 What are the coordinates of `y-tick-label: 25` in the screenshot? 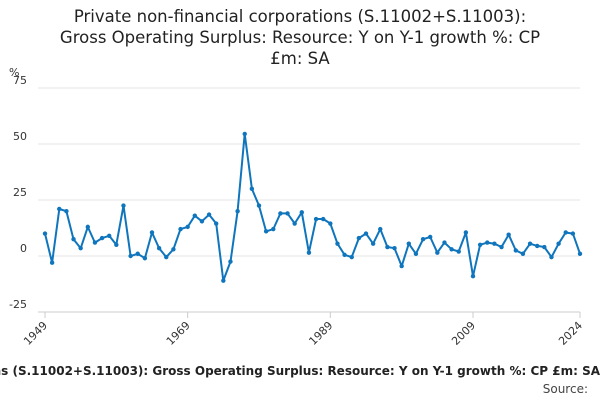 It's located at (20, 192).